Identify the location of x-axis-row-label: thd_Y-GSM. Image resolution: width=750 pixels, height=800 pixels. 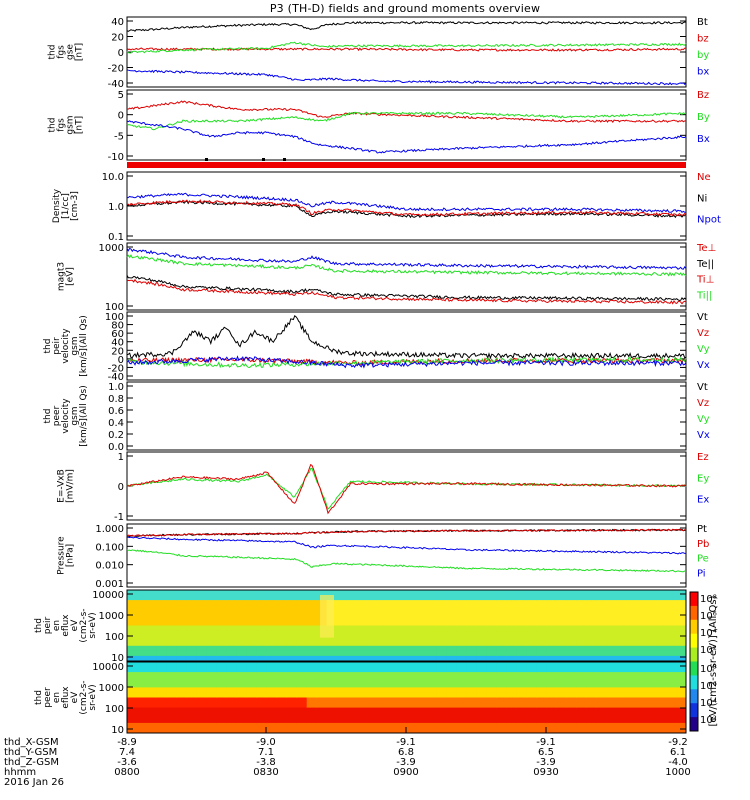
(30, 752).